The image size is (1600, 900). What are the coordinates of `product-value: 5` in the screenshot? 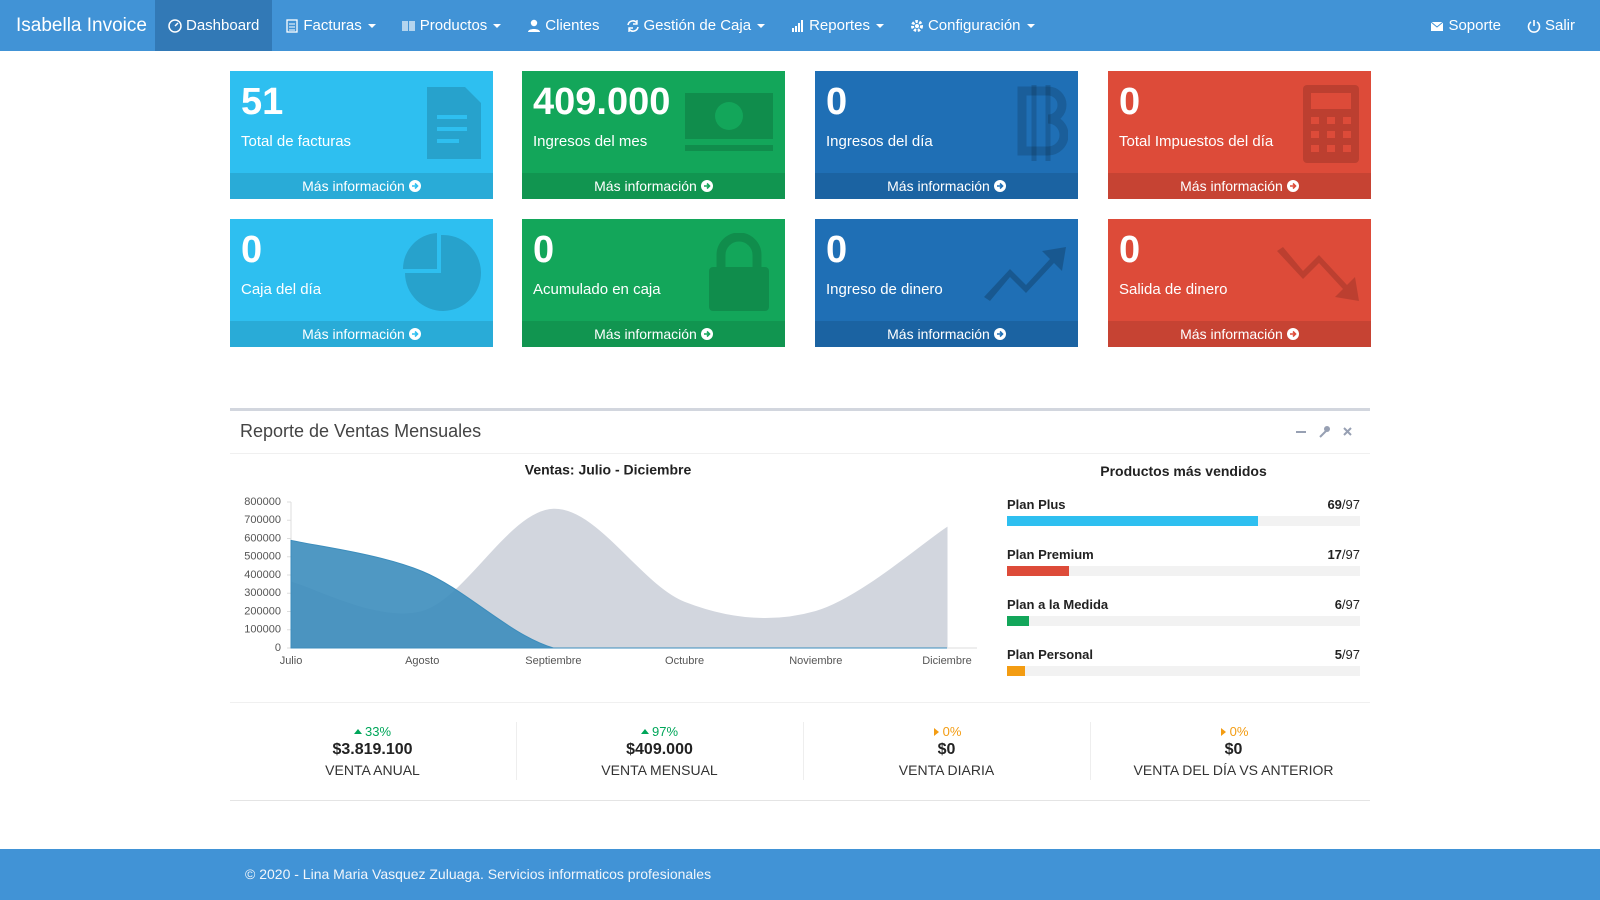 It's located at (1338, 654).